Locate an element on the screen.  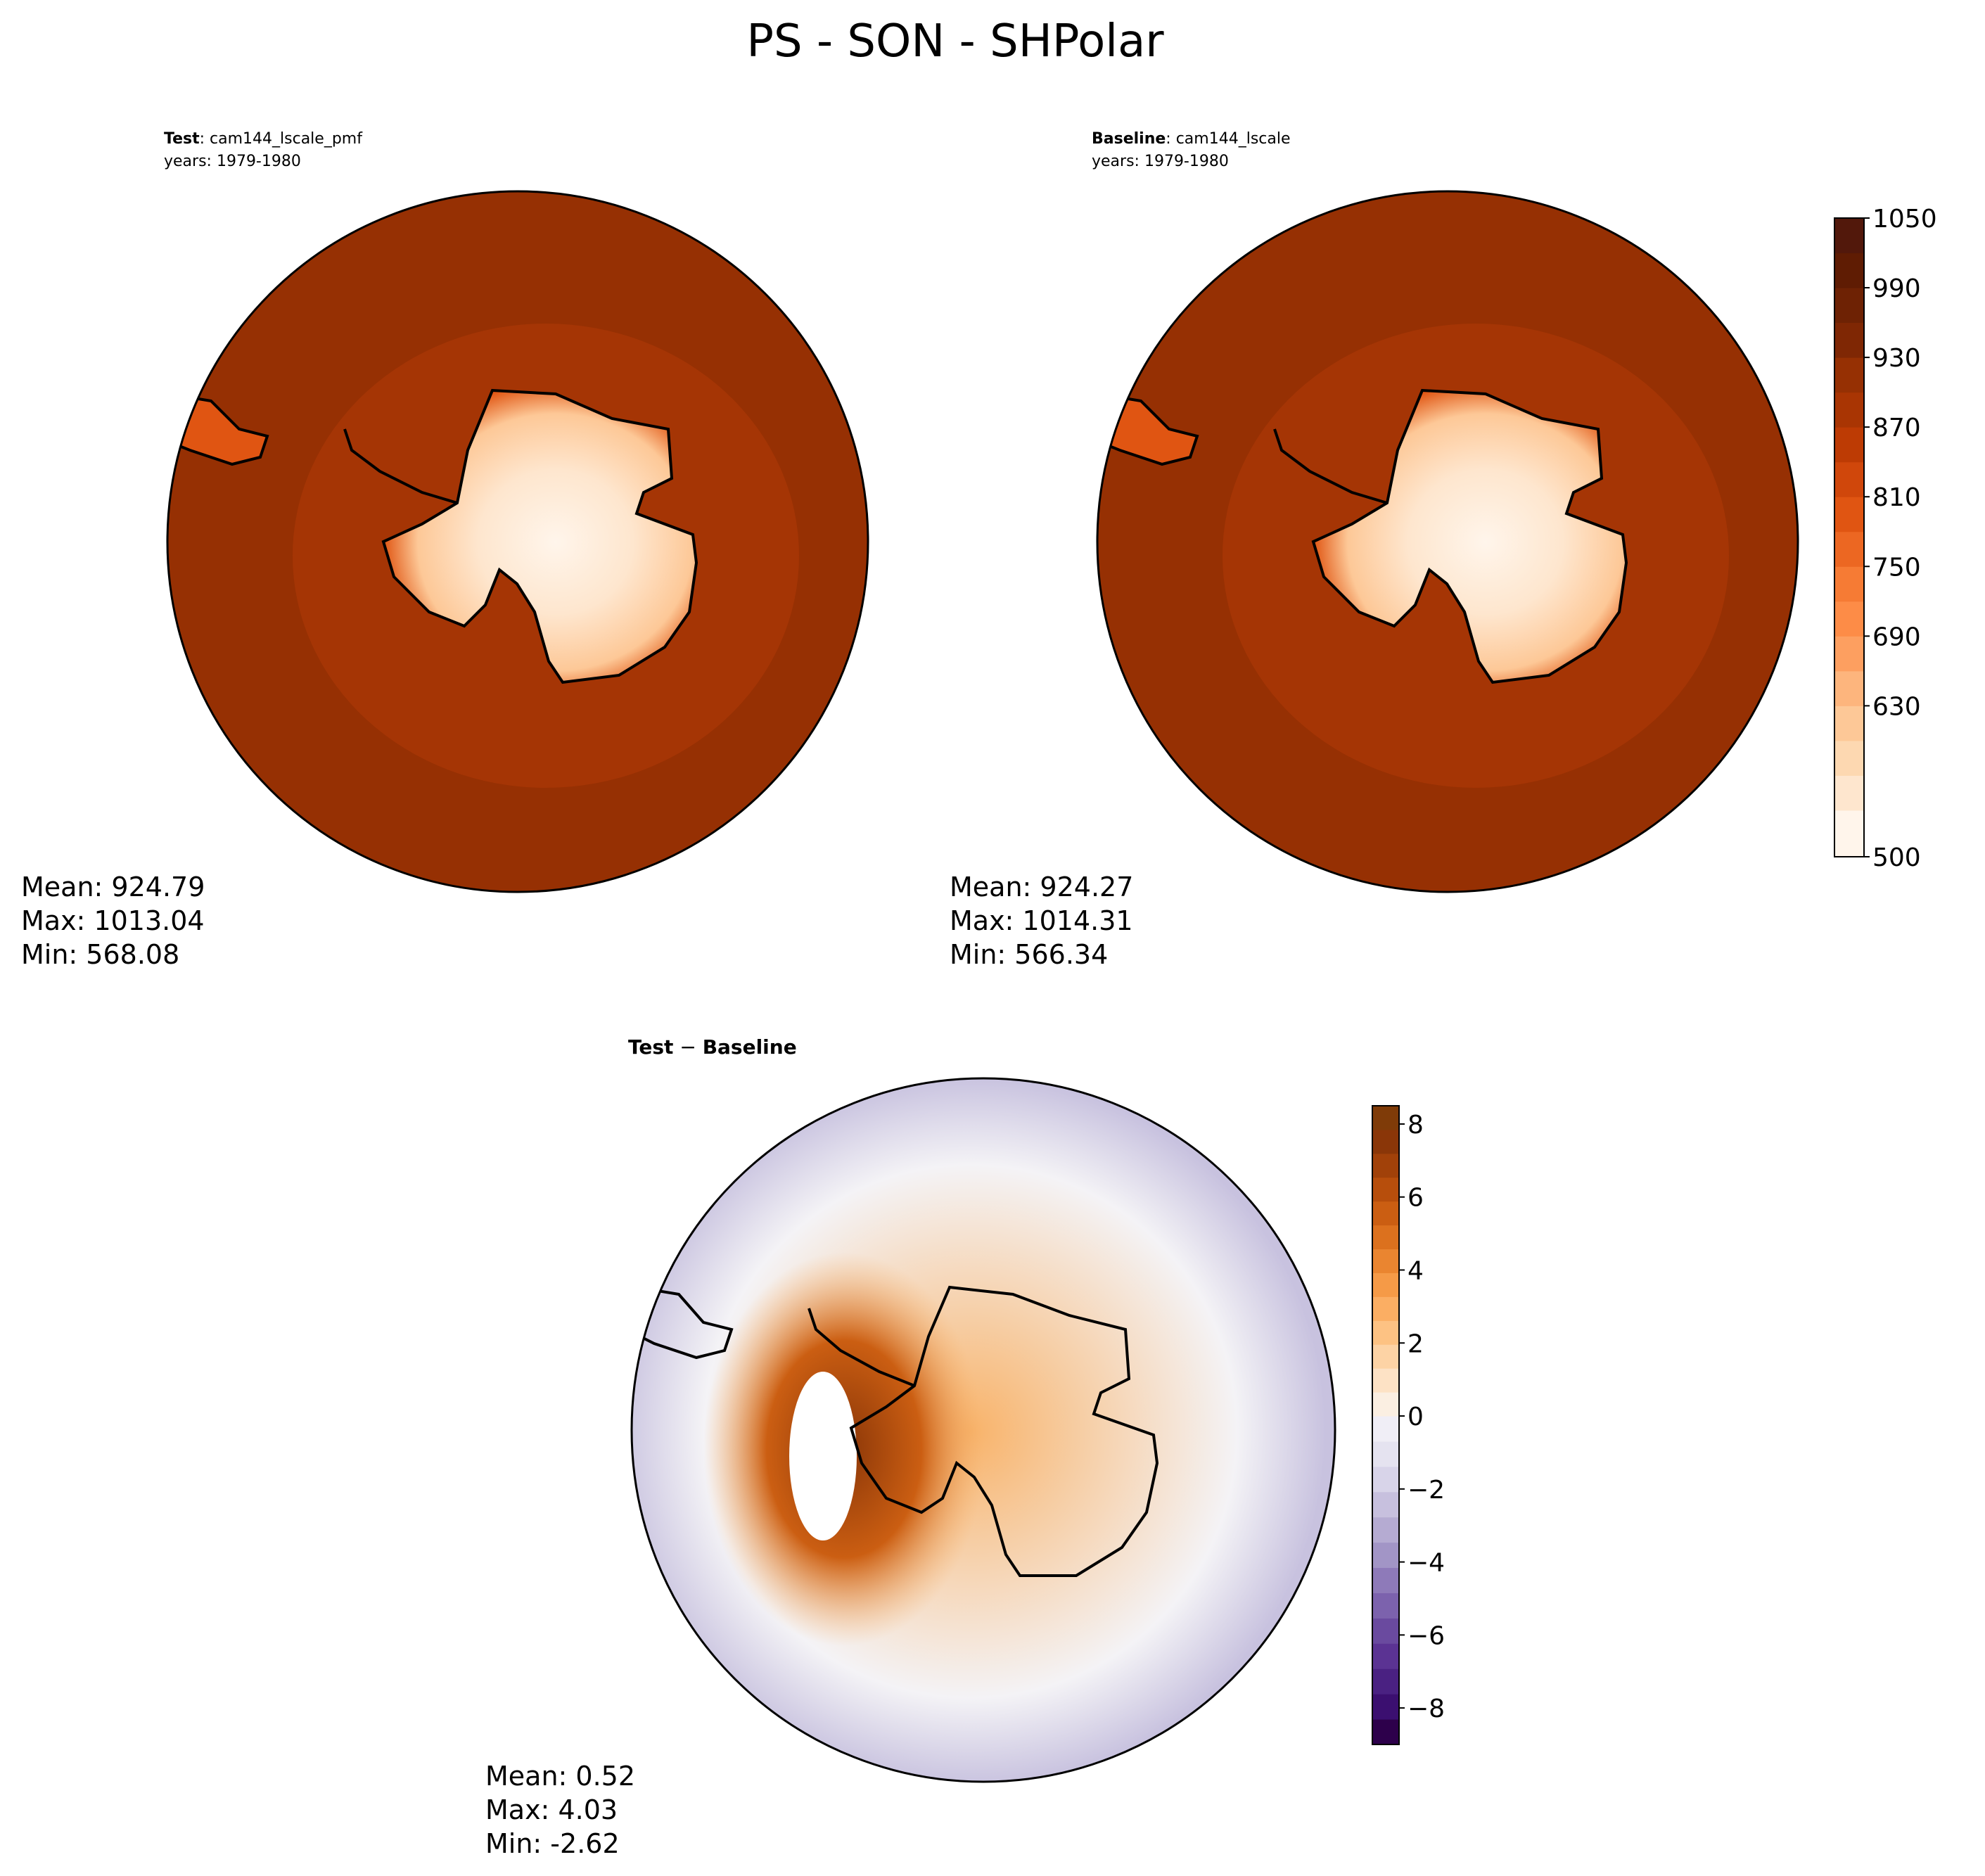
colorbar-ps-tick-label: 870 is located at coordinates (1897, 428).